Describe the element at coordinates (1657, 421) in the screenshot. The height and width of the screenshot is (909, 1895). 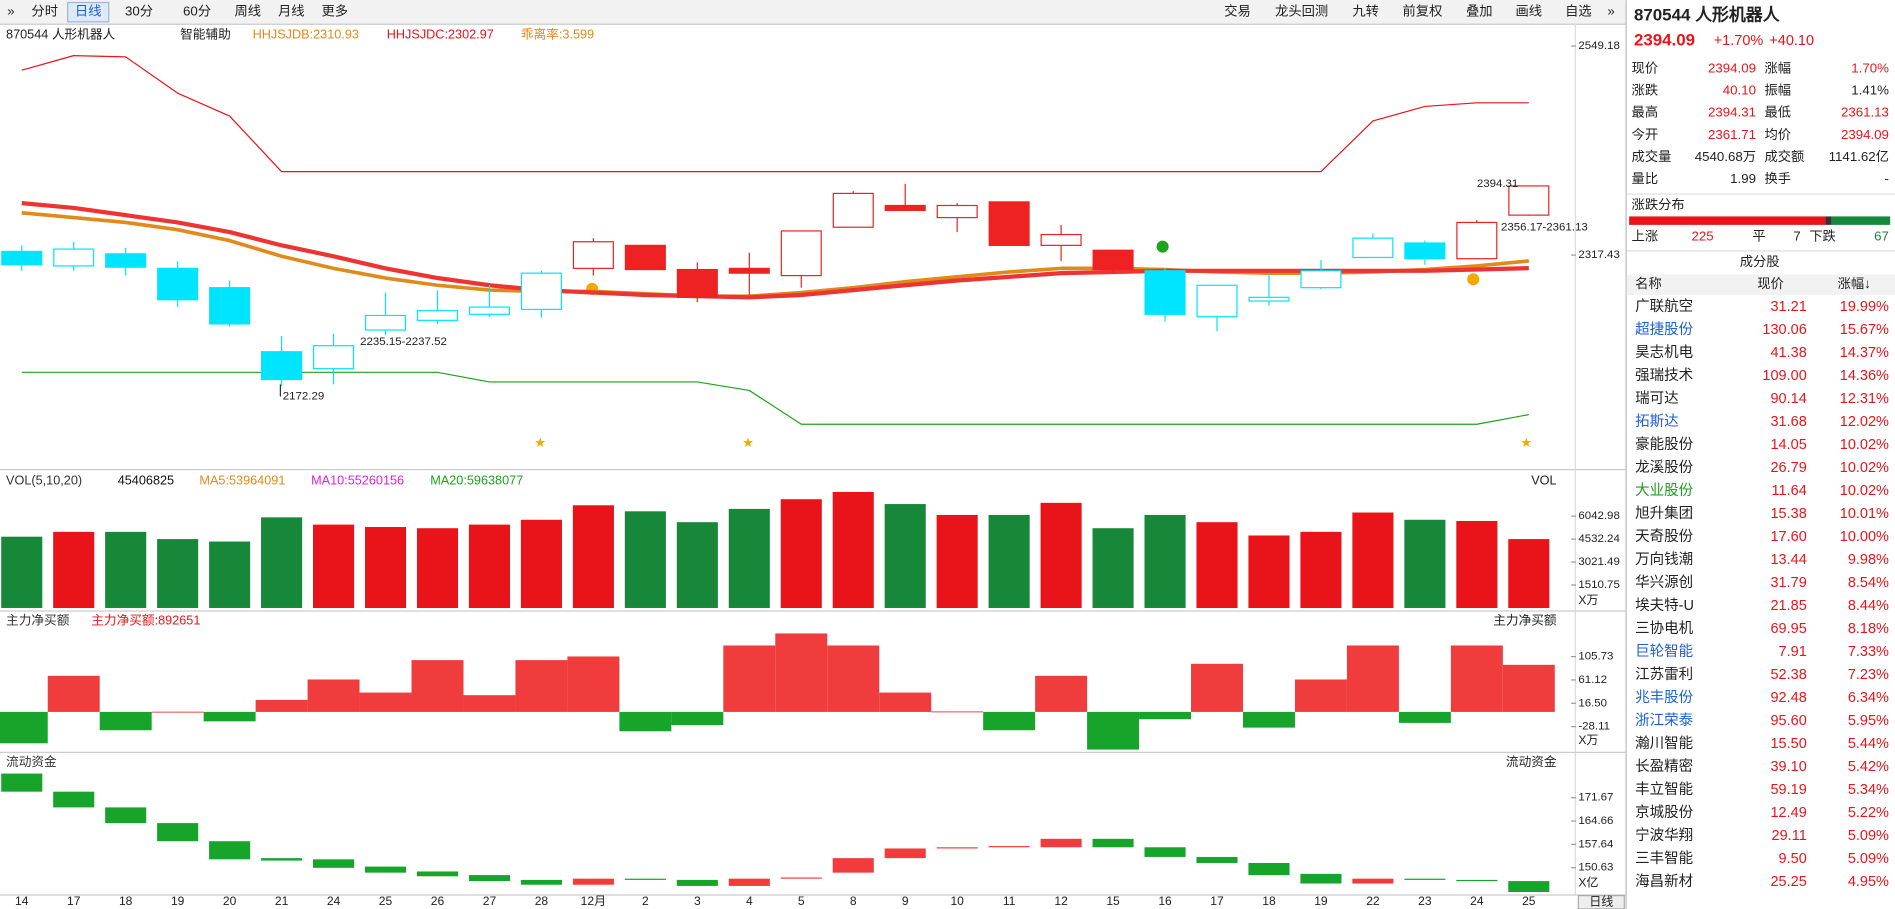
I see `stock-name: 拓斯达` at that location.